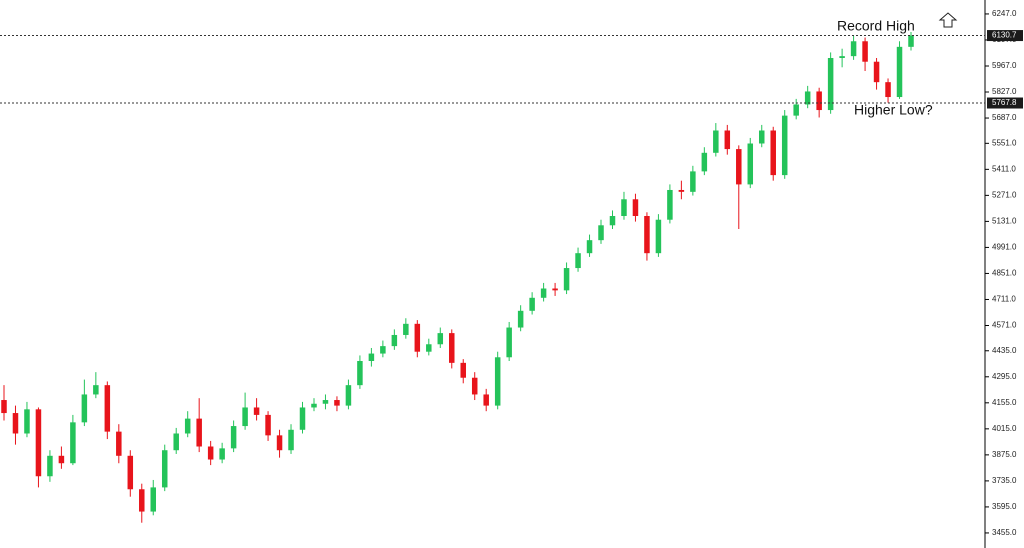 Image resolution: width=1024 pixels, height=548 pixels. Describe the element at coordinates (1004, 402) in the screenshot. I see `y-tick-label: 4155.0` at that location.